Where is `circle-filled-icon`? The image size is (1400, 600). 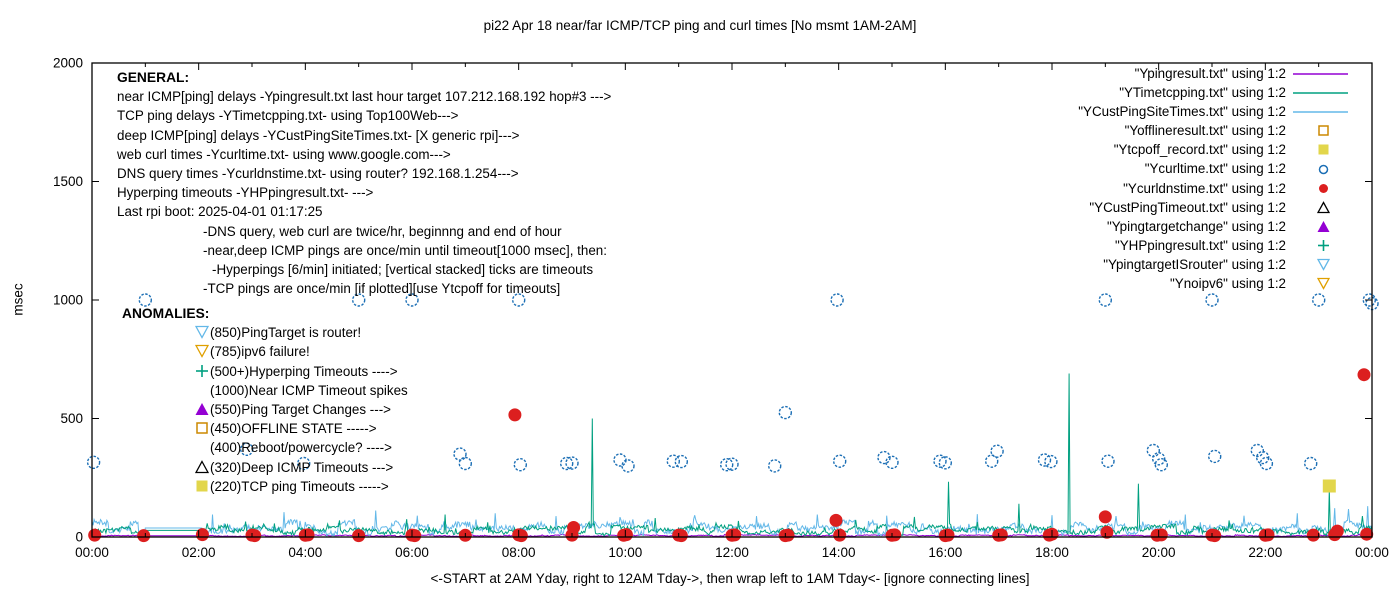
circle-filled-icon is located at coordinates (1323, 188).